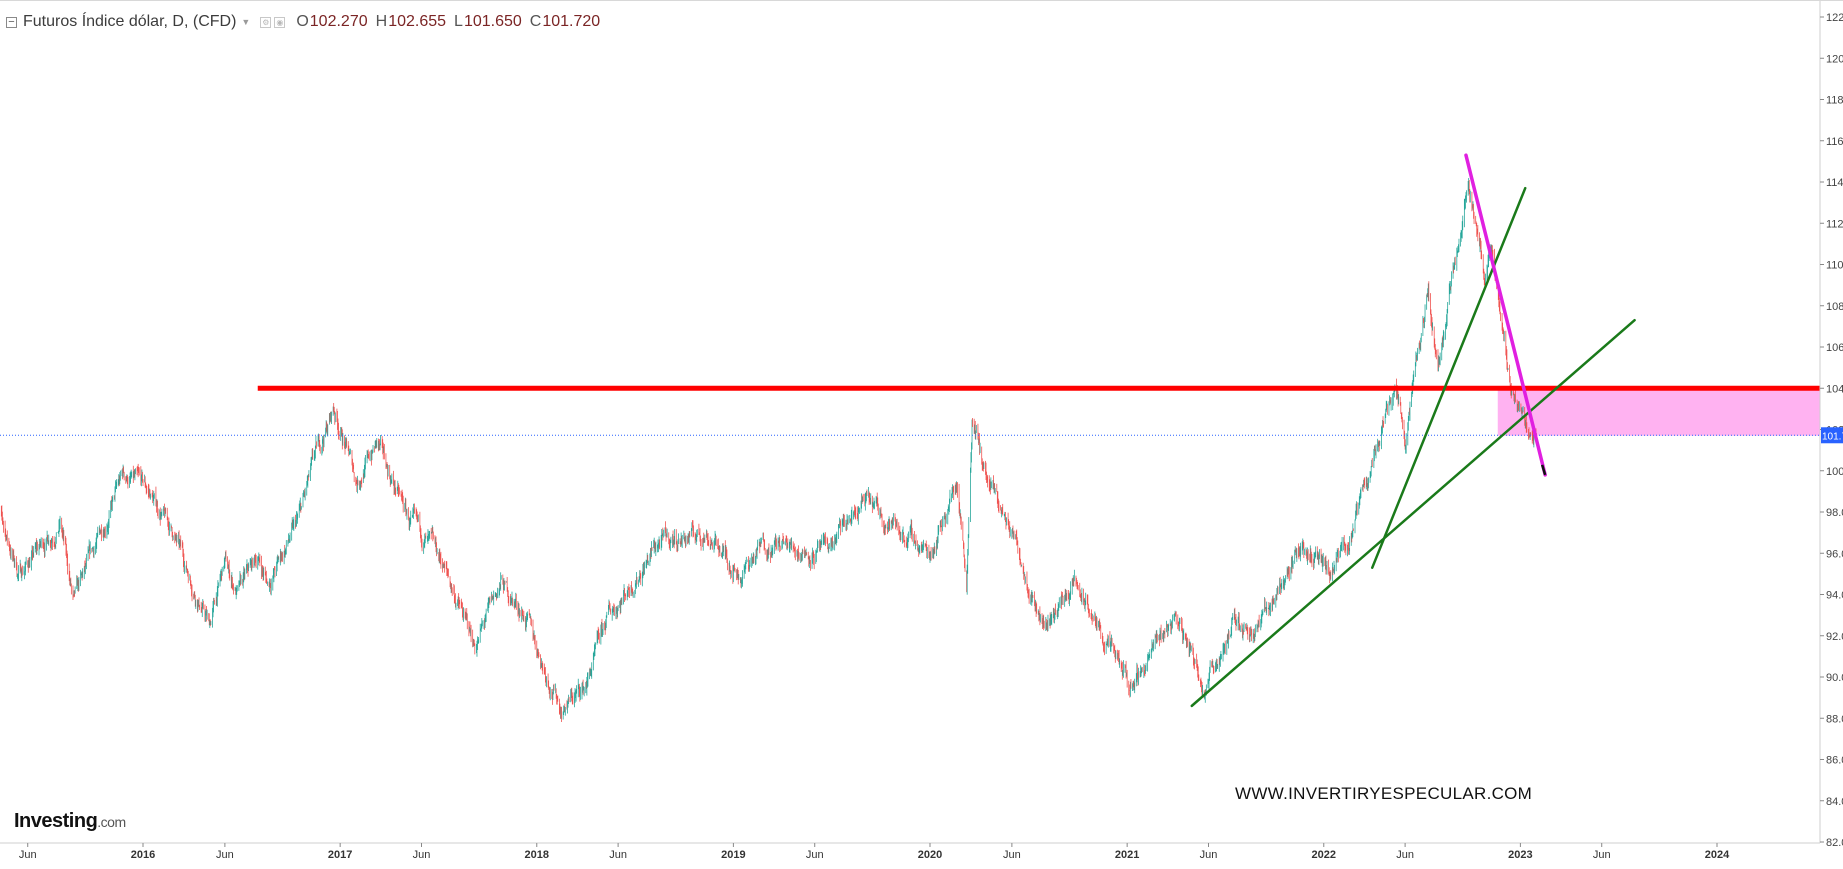 The height and width of the screenshot is (869, 1843). What do you see at coordinates (1834, 307) in the screenshot?
I see `y-tick-label: 108.000` at bounding box center [1834, 307].